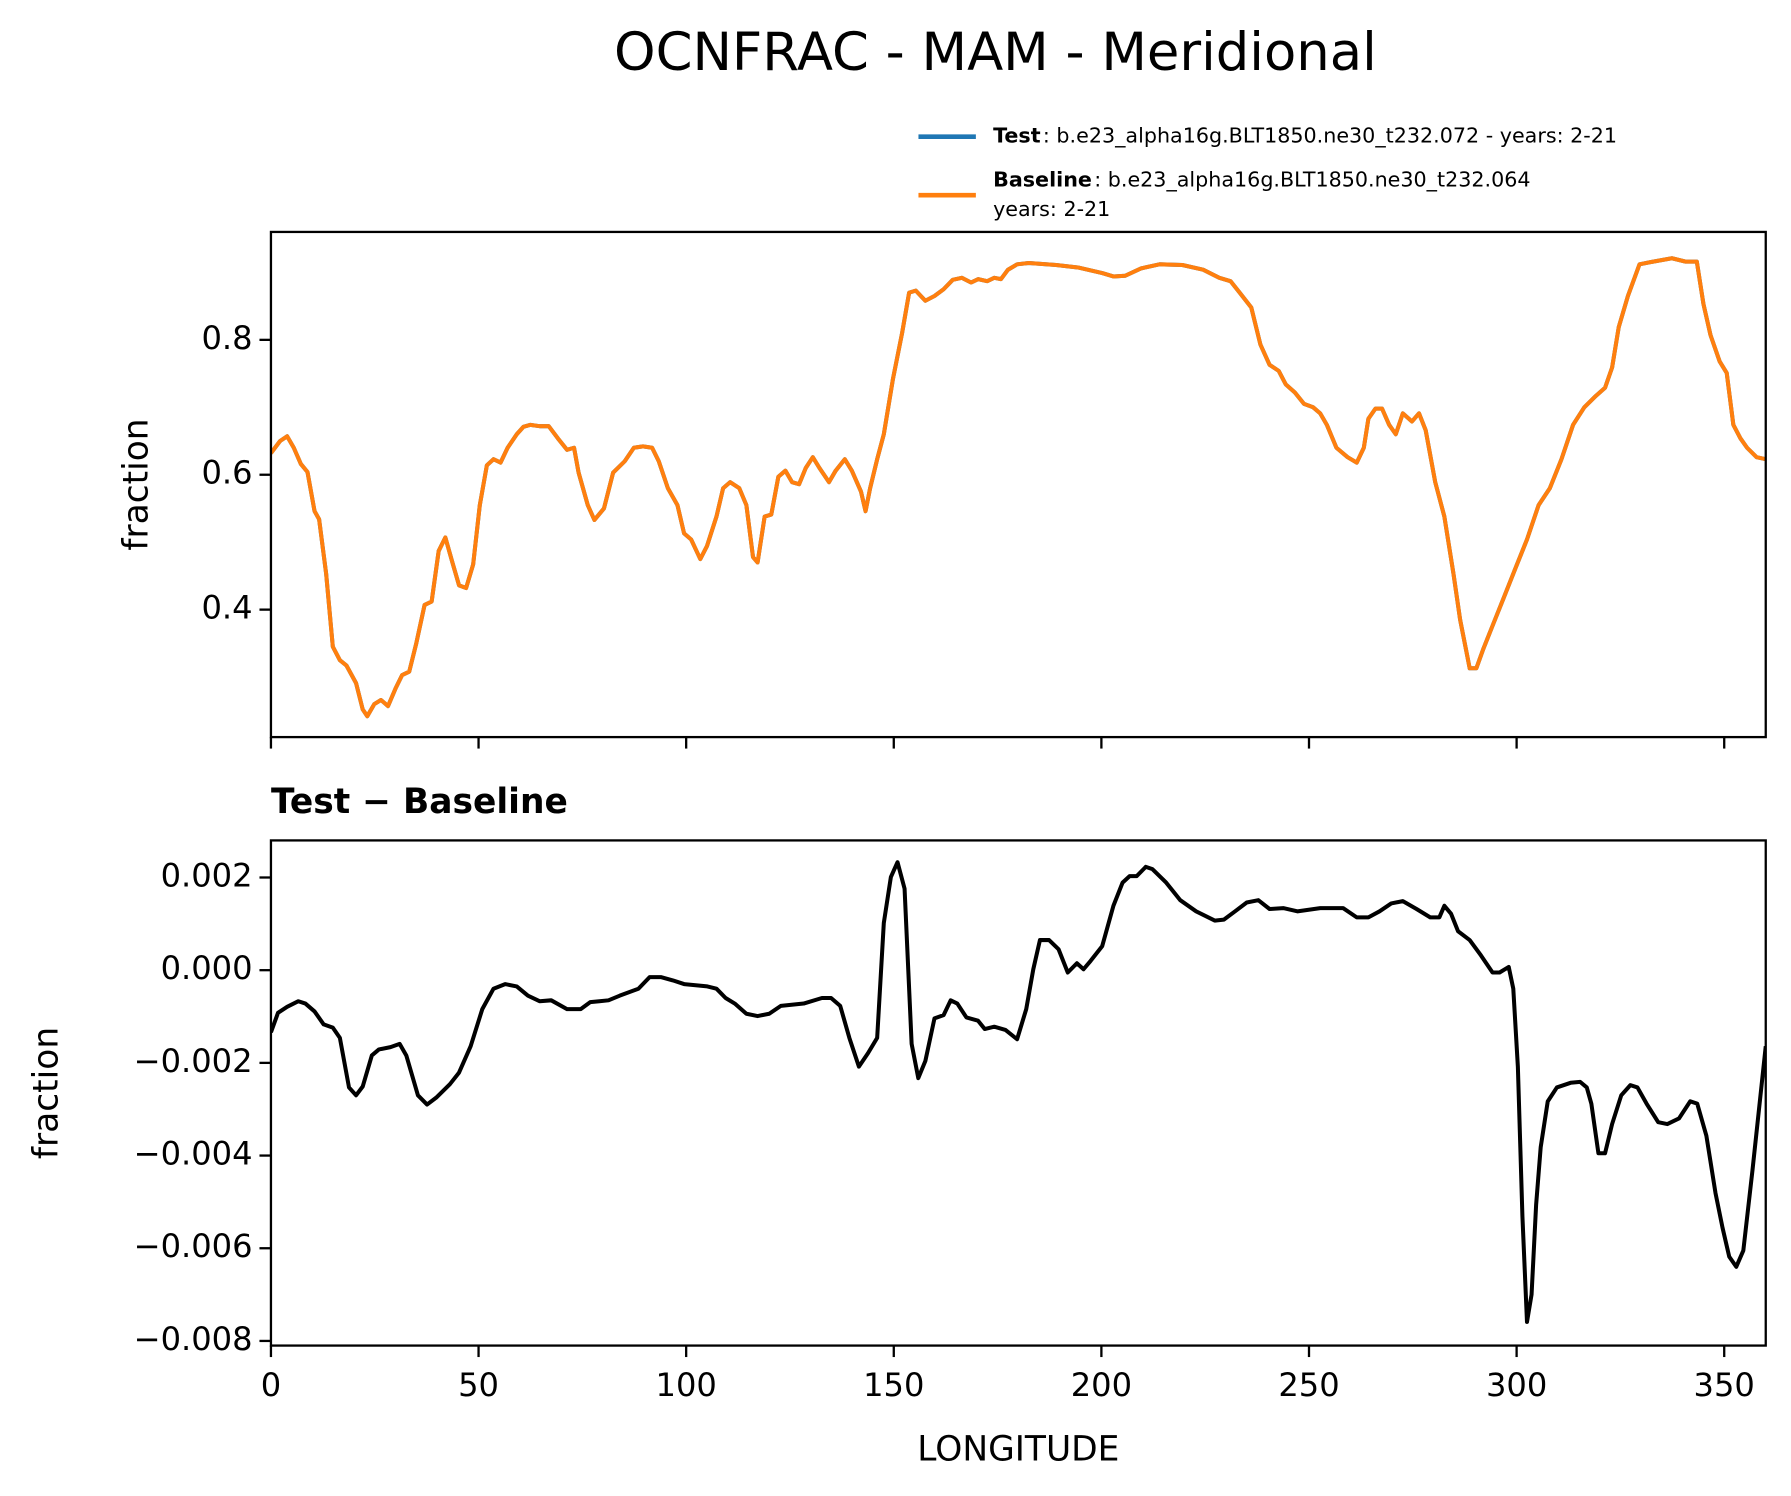 This screenshot has width=1791, height=1496. What do you see at coordinates (226, 608) in the screenshot?
I see `y-tick-label: 0.4` at bounding box center [226, 608].